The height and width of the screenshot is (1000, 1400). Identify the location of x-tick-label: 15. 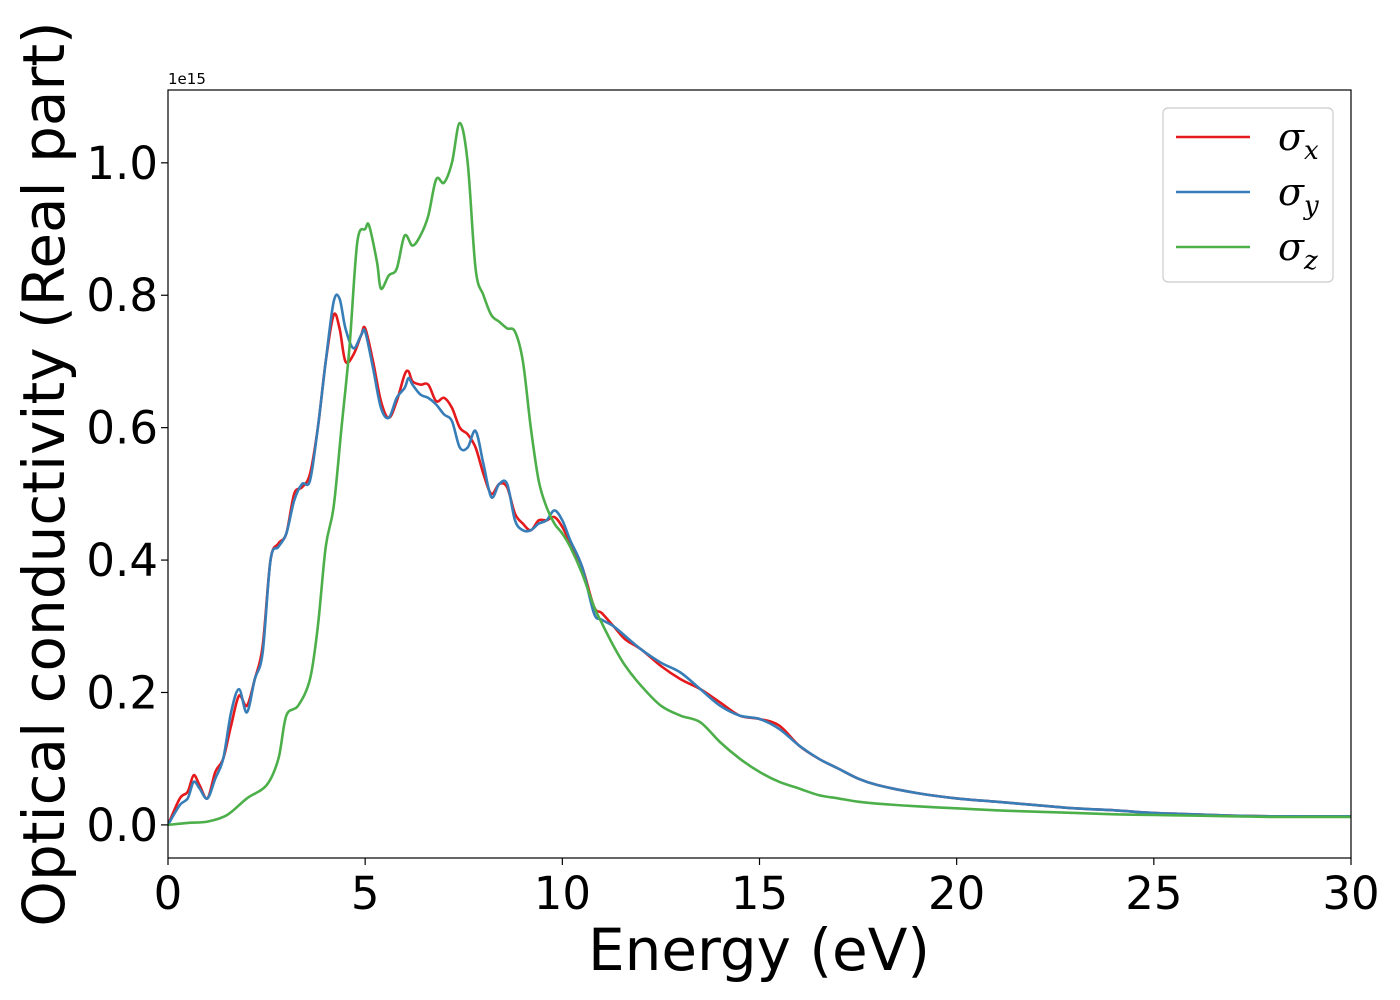
(759, 893).